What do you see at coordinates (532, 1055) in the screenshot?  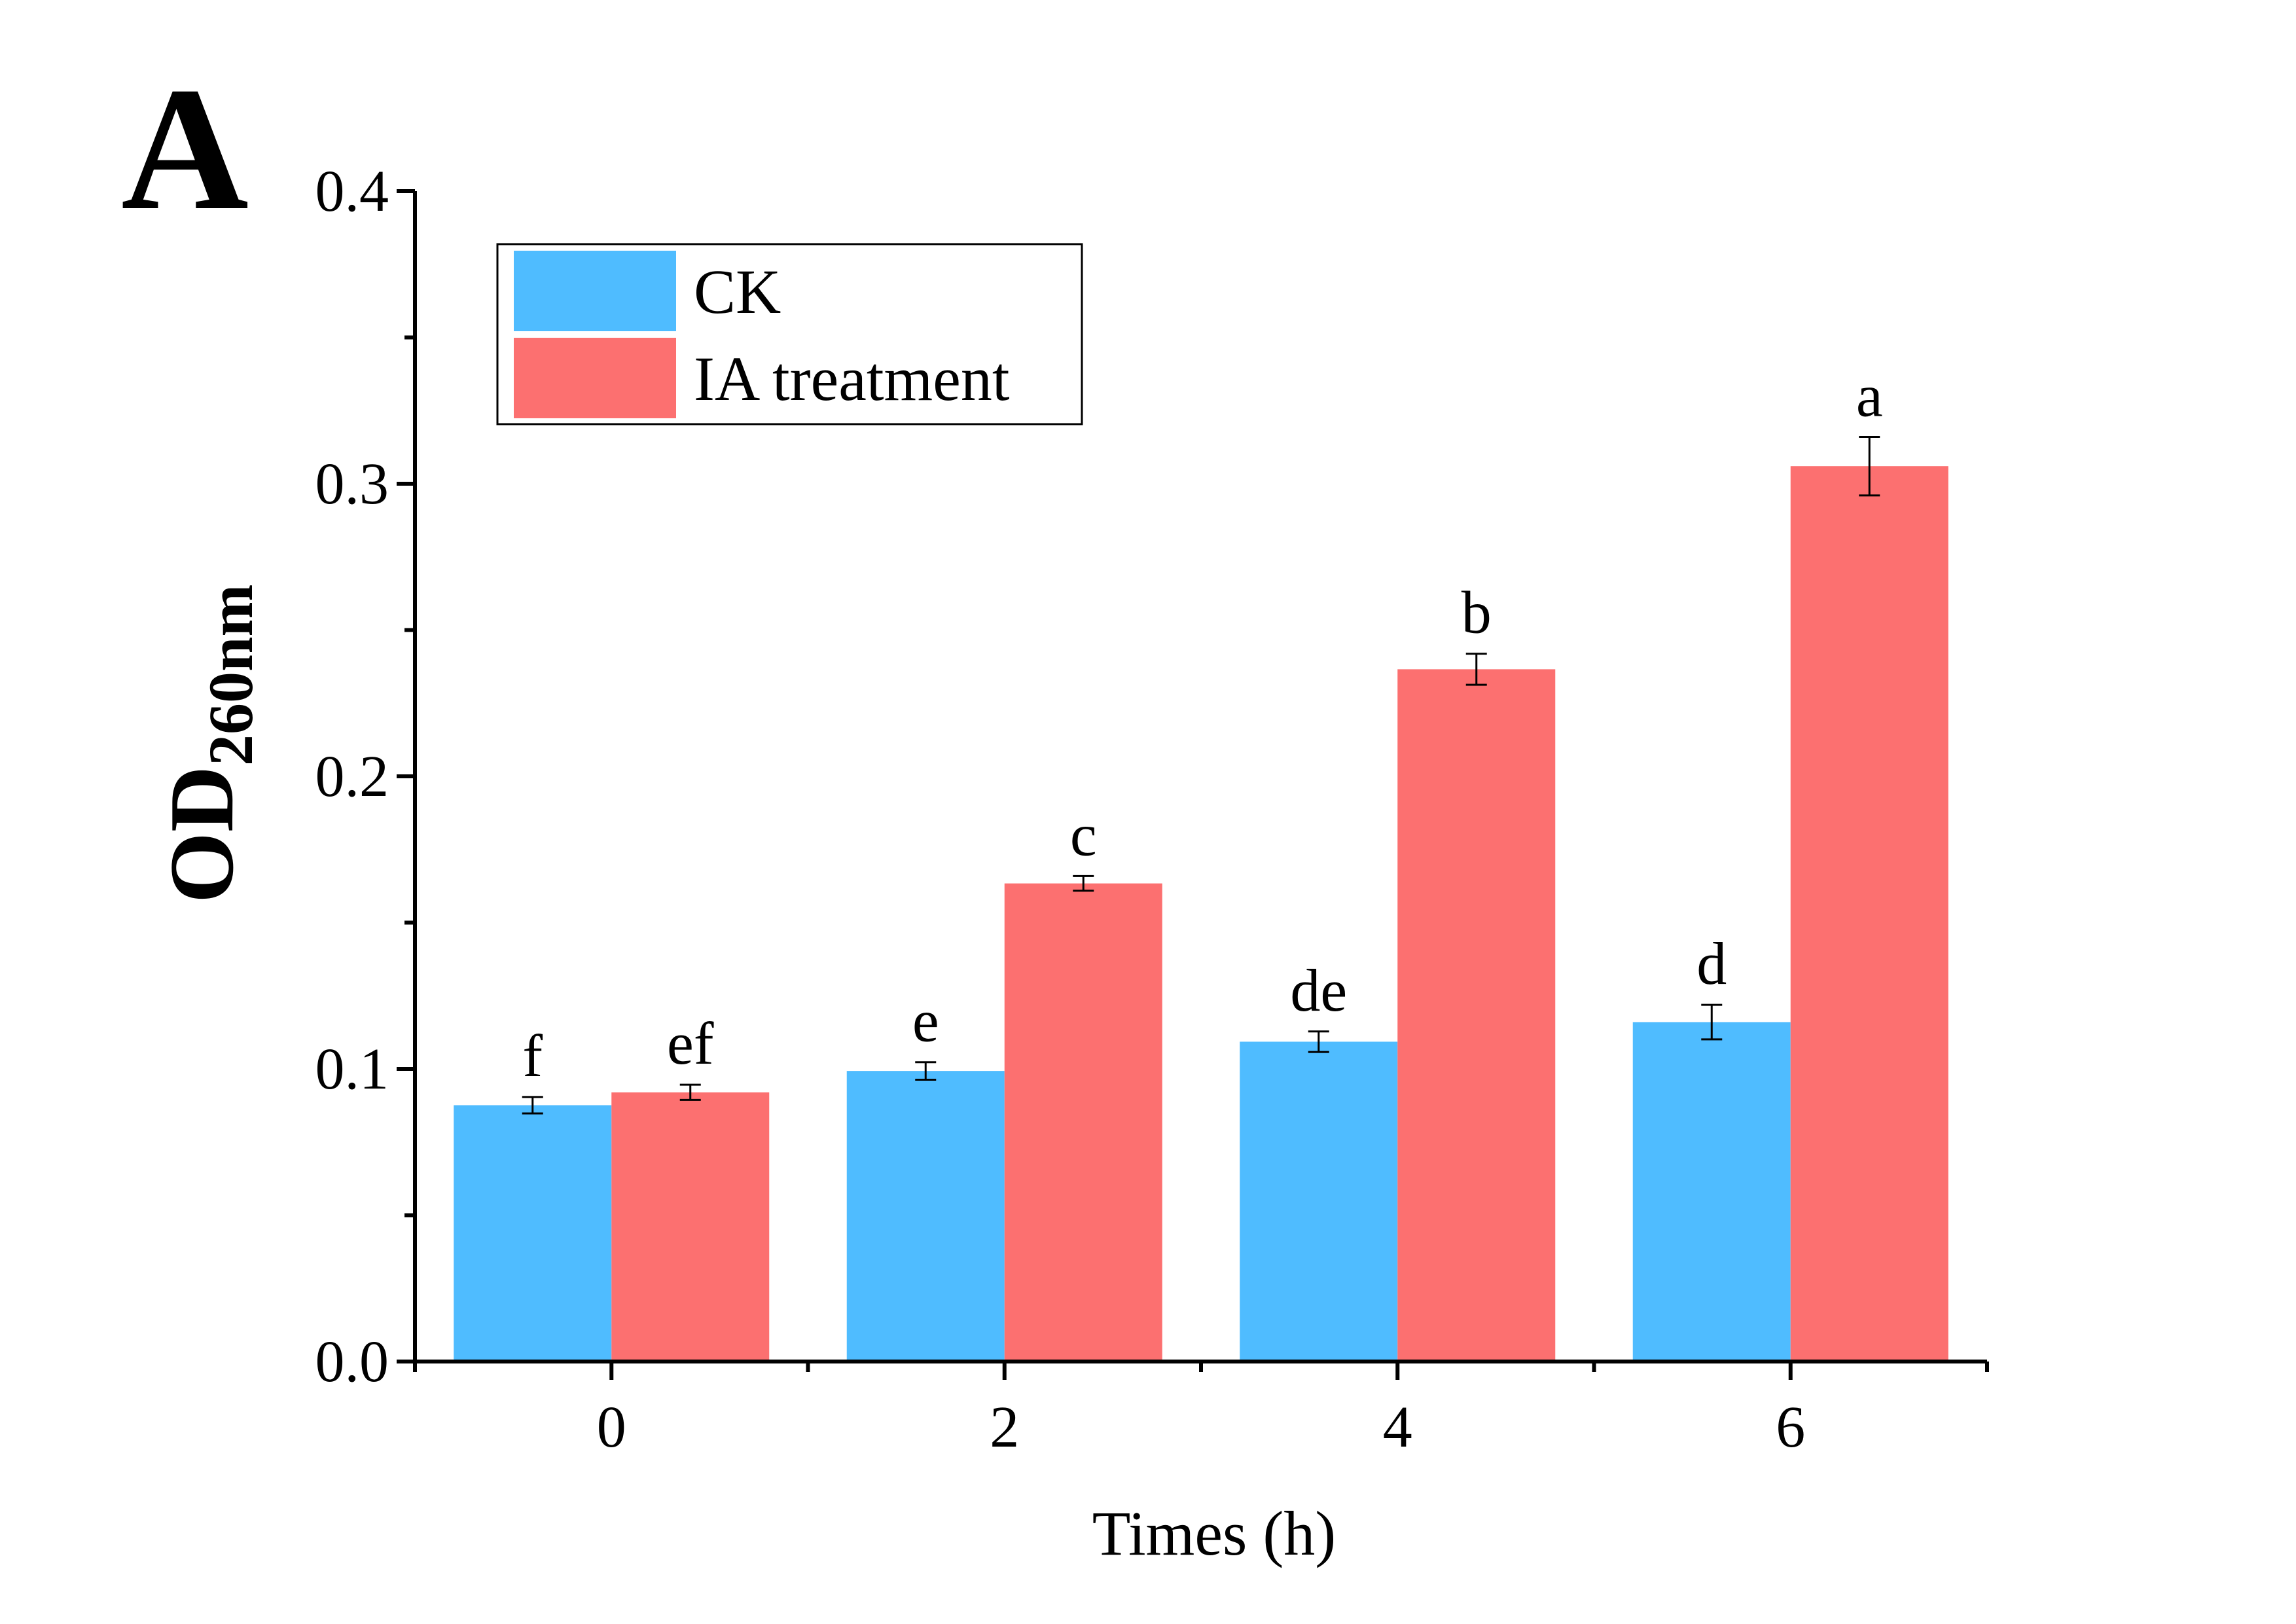 I see `significance-label: f` at bounding box center [532, 1055].